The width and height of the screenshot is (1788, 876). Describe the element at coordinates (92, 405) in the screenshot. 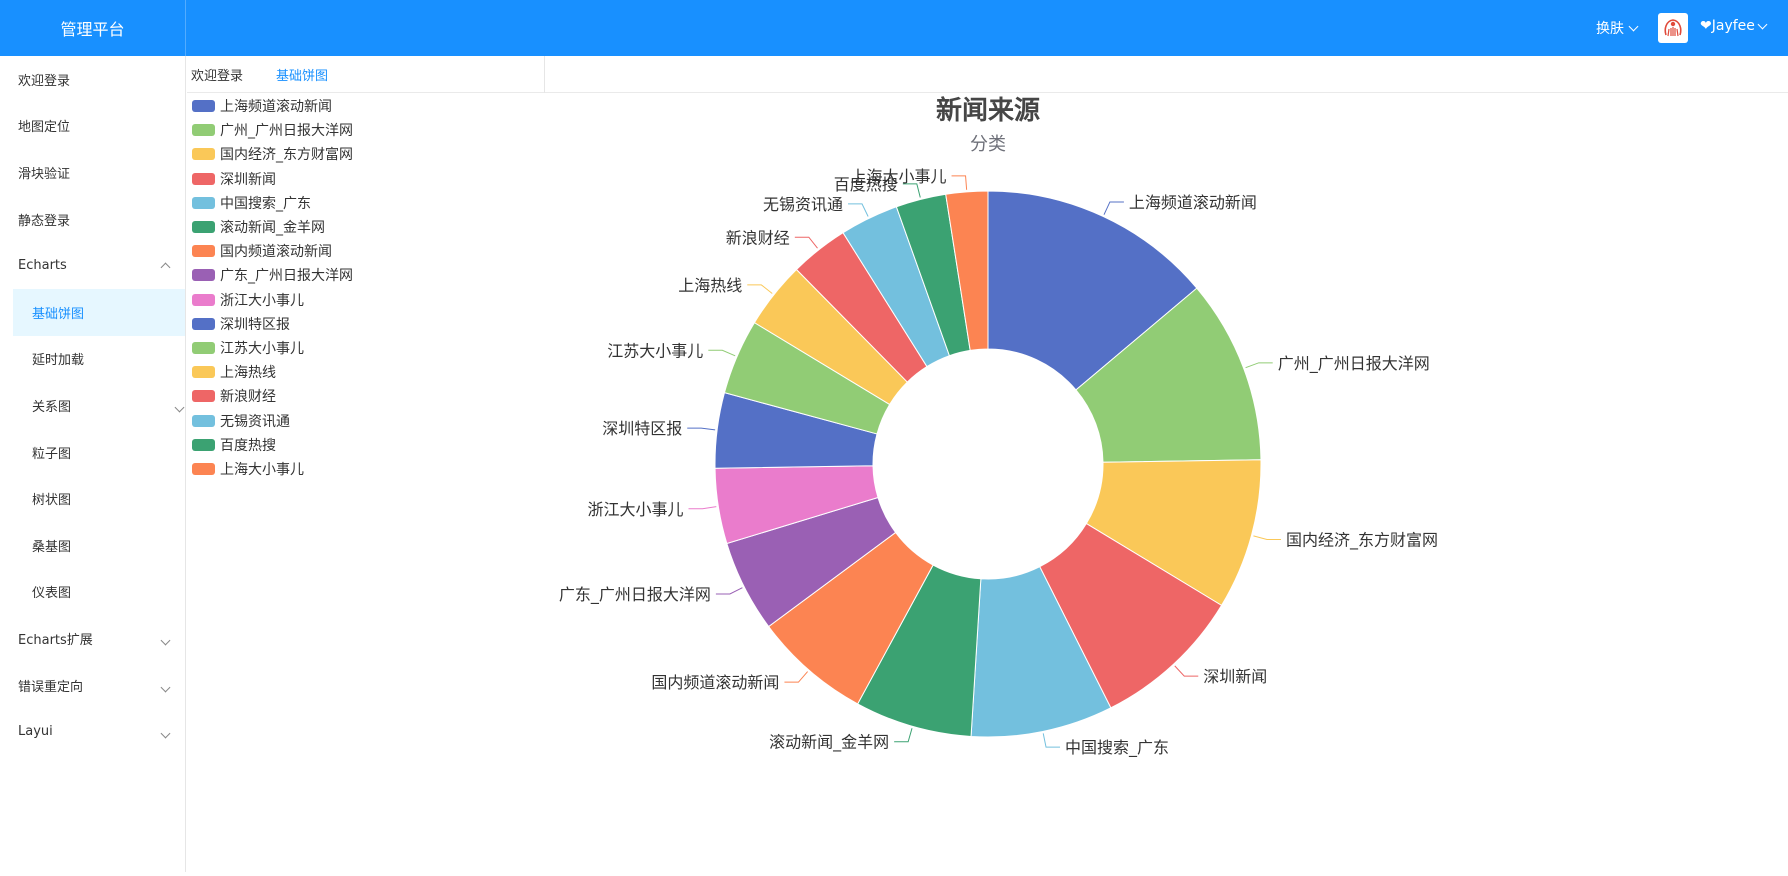

I see `sidebar-item-graph: 关系图` at that location.